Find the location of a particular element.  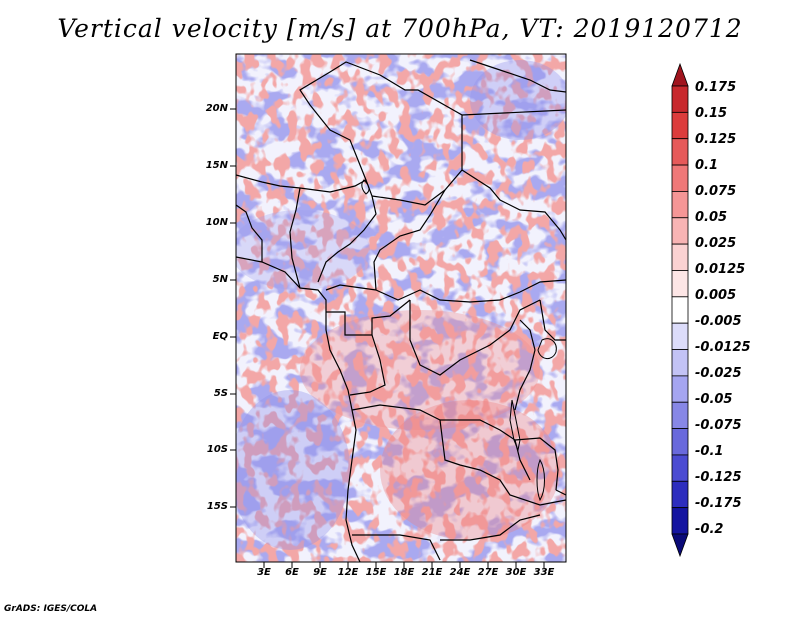

colorbar-label: -0.2 is located at coordinates (709, 529).